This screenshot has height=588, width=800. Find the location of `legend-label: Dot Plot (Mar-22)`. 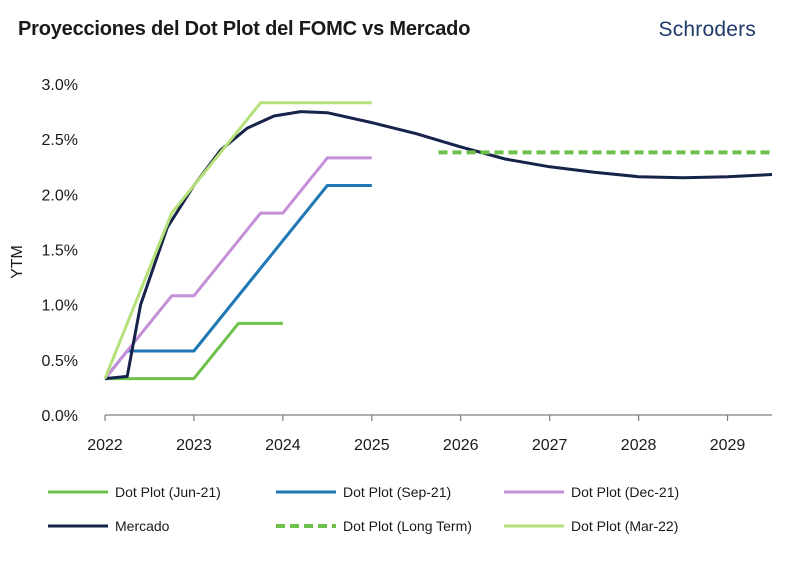

legend-label: Dot Plot (Mar-22) is located at coordinates (624, 526).